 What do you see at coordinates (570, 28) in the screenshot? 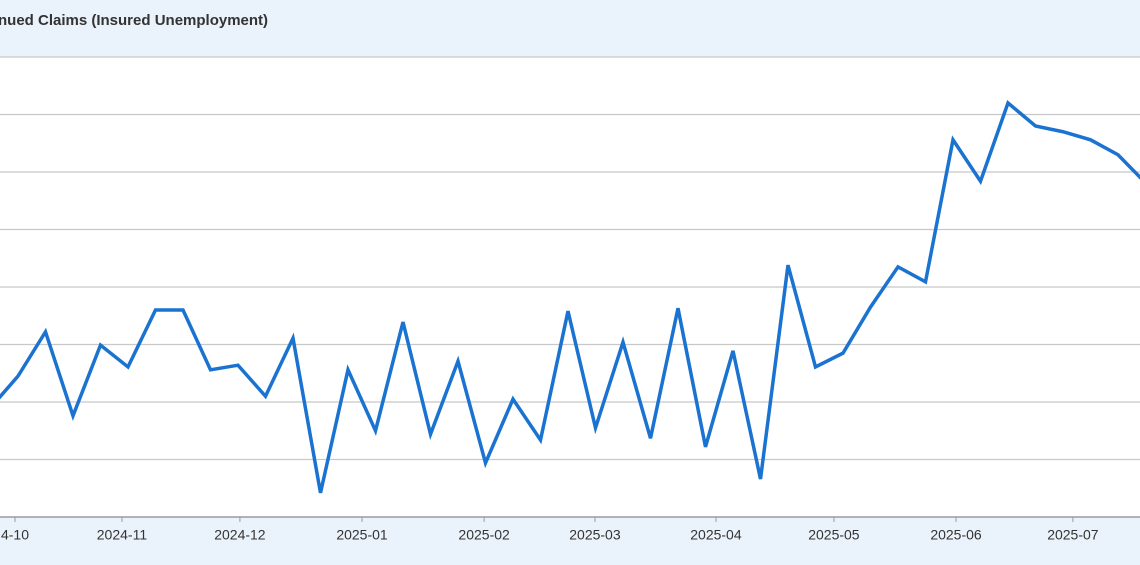
I see `header-band` at bounding box center [570, 28].